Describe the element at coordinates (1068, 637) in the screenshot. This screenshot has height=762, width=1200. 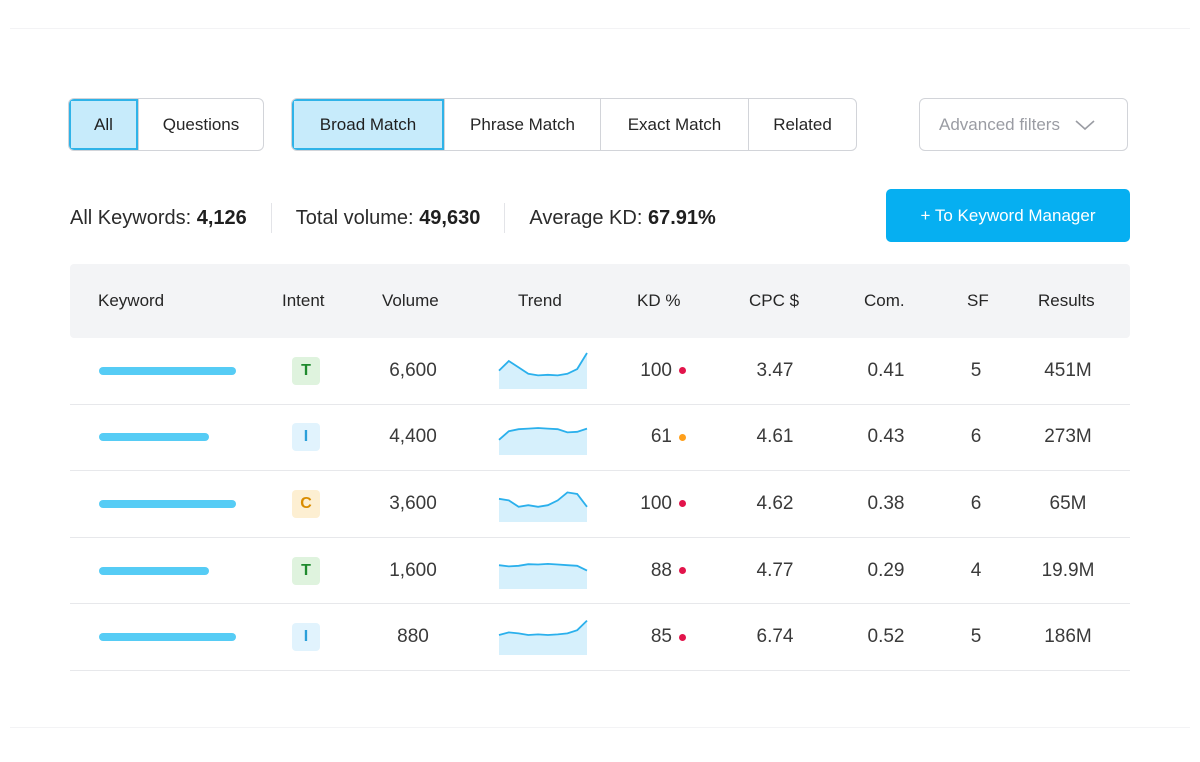
I see `results-cell: 186M` at that location.